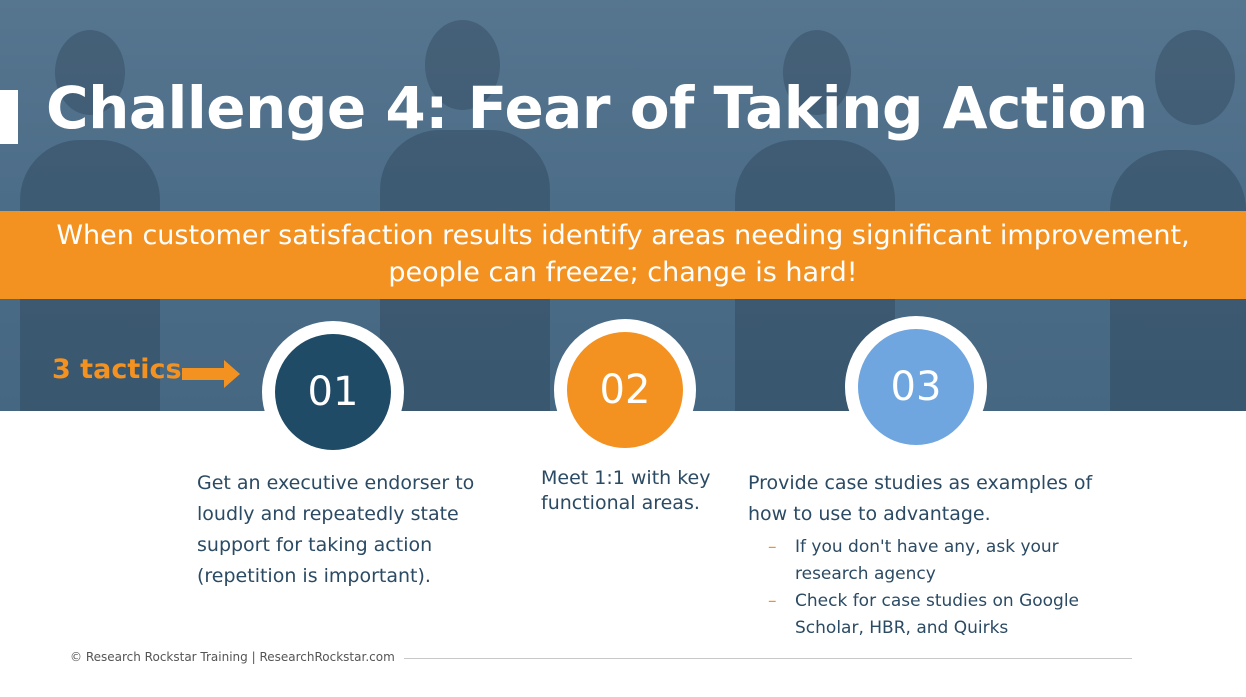 This screenshot has width=1246, height=697. I want to click on tactic-2-badge: 02, so click(625, 390).